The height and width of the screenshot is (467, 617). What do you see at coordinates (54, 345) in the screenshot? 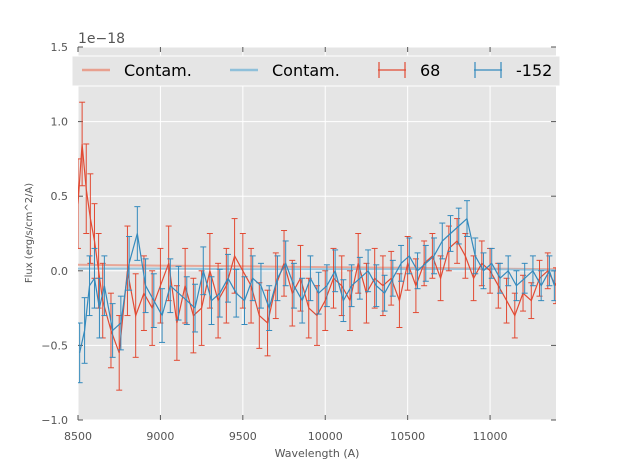
I see `y-tick-label: −0.5` at bounding box center [54, 345].